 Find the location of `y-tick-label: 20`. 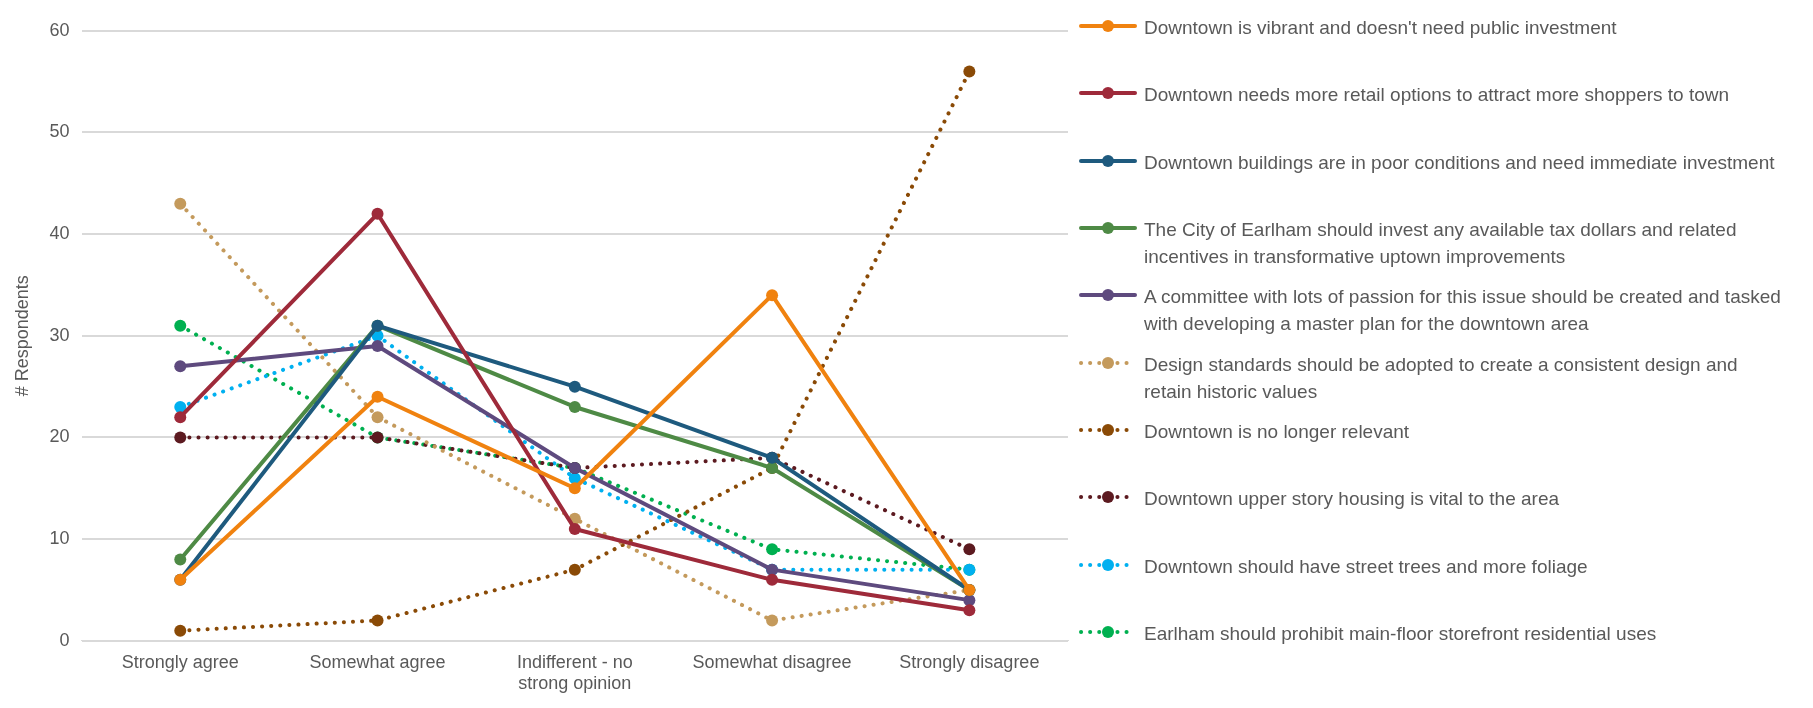

y-tick-label: 20 is located at coordinates (59, 436).